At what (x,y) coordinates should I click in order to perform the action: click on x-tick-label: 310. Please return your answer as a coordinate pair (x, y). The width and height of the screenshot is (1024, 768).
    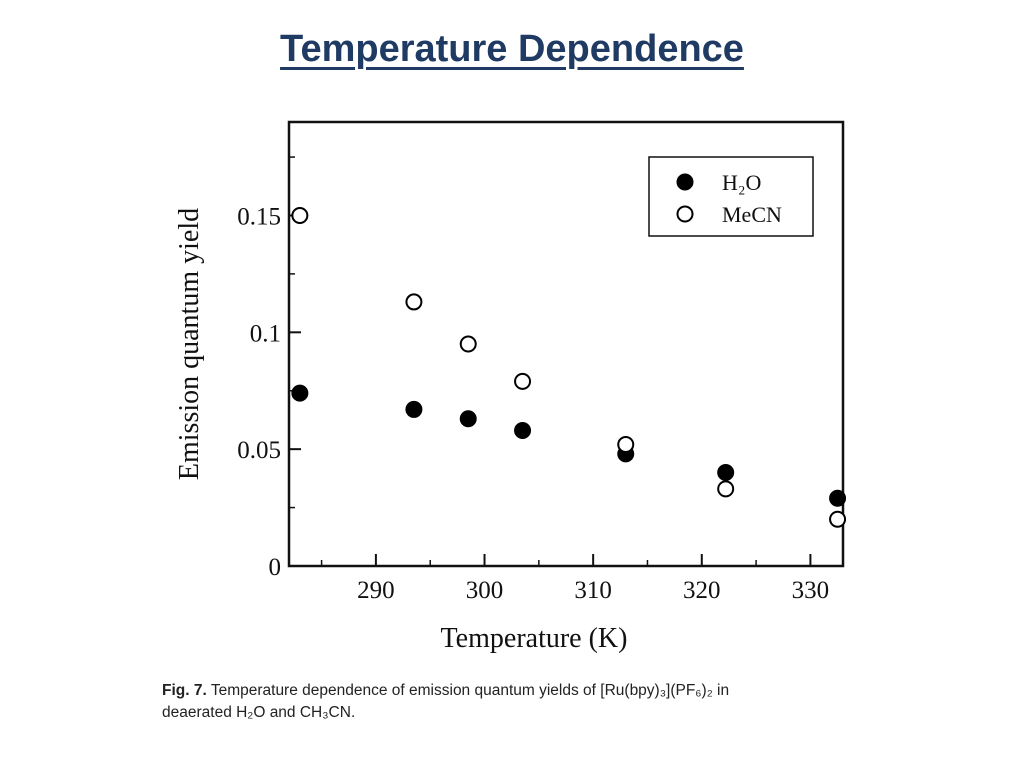
    Looking at the image, I should click on (593, 590).